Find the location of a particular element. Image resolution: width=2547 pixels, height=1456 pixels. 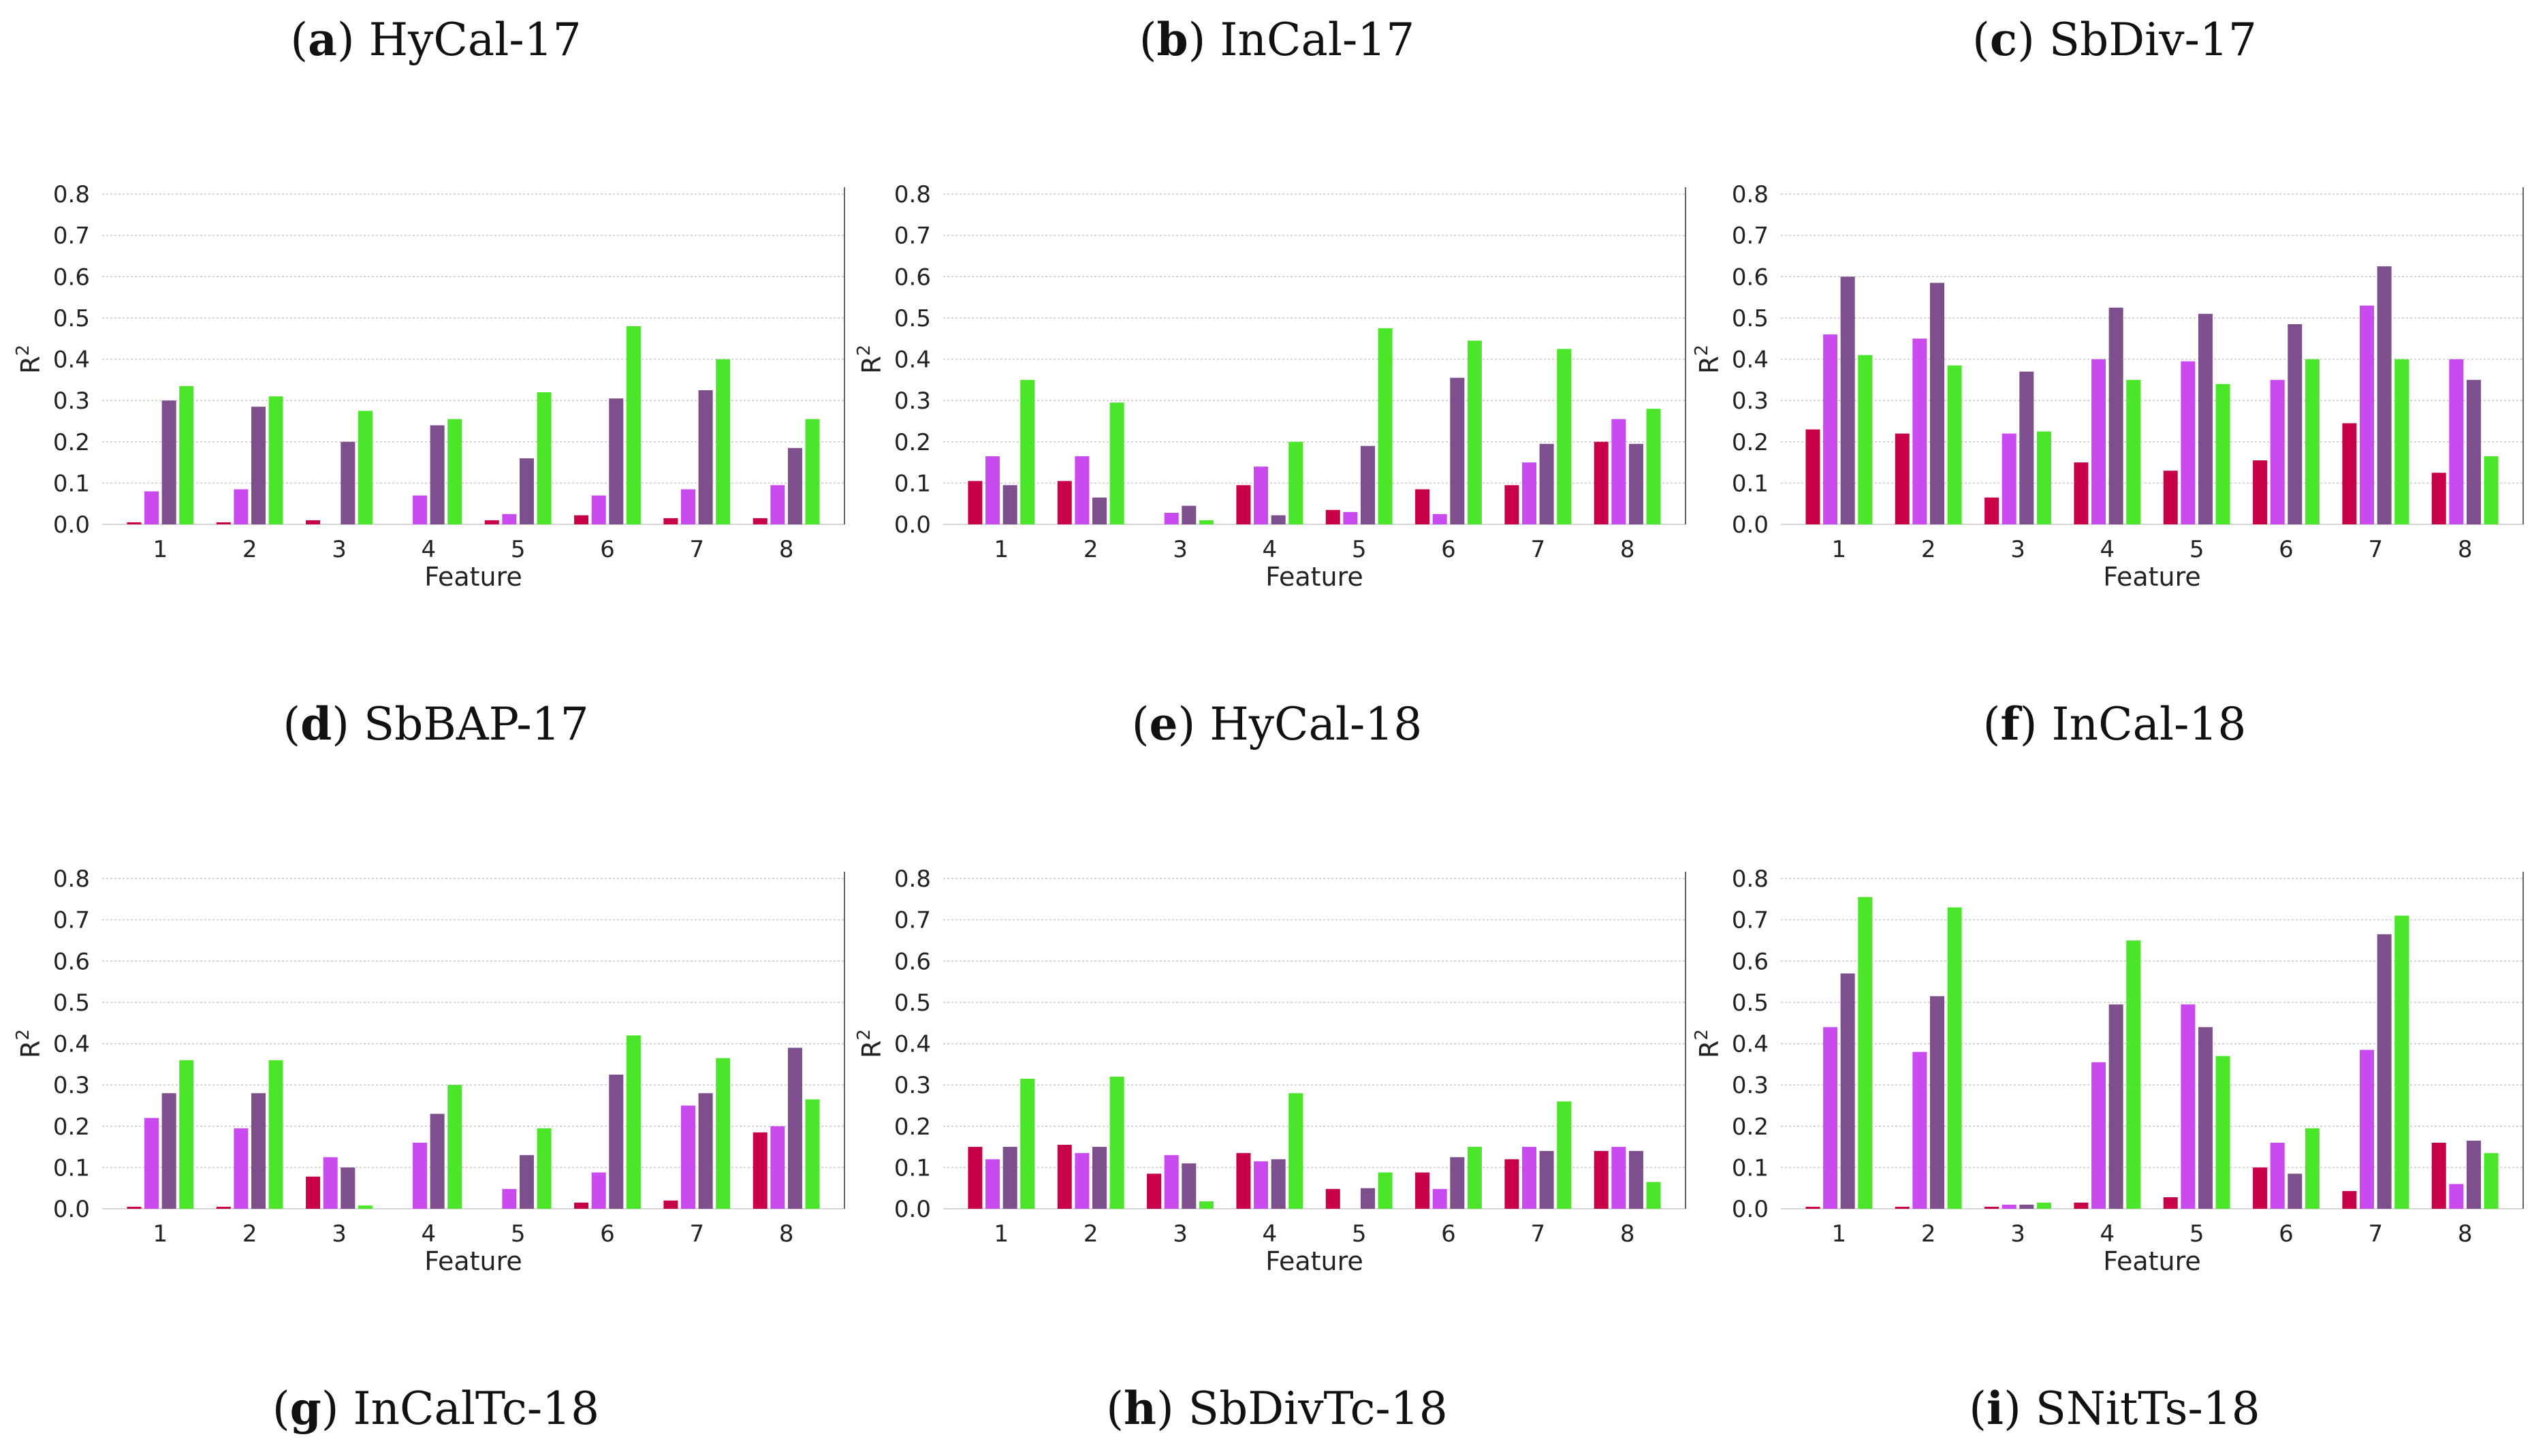

caption-letter: h is located at coordinates (1141, 1408).